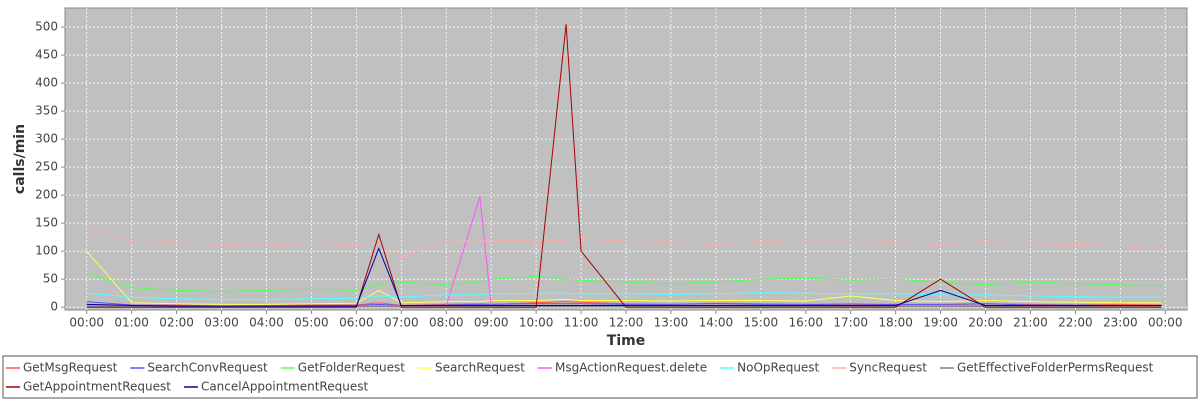 The height and width of the screenshot is (400, 1200). What do you see at coordinates (401, 323) in the screenshot?
I see `x-tick-label: 07:00` at bounding box center [401, 323].